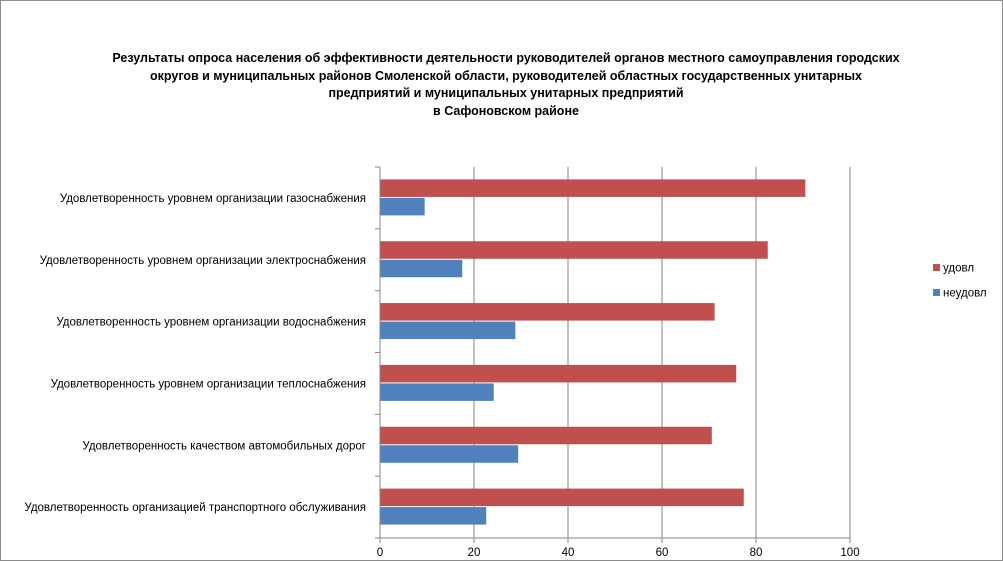 This screenshot has width=1003, height=561. What do you see at coordinates (380, 553) in the screenshot?
I see `x-tick-label-0: 0` at bounding box center [380, 553].